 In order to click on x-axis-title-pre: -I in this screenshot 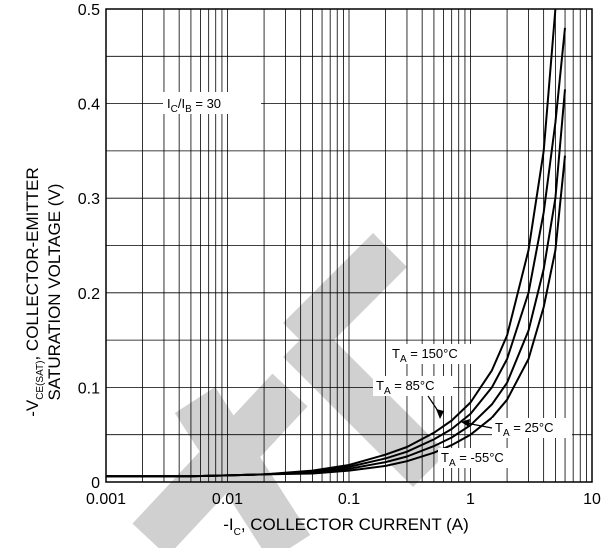, I will do `click(228, 524)`.